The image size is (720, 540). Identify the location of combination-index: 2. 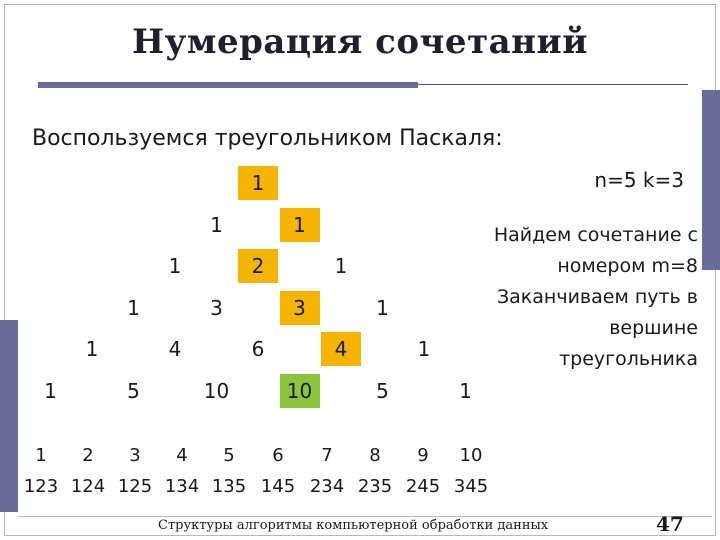
(88, 455).